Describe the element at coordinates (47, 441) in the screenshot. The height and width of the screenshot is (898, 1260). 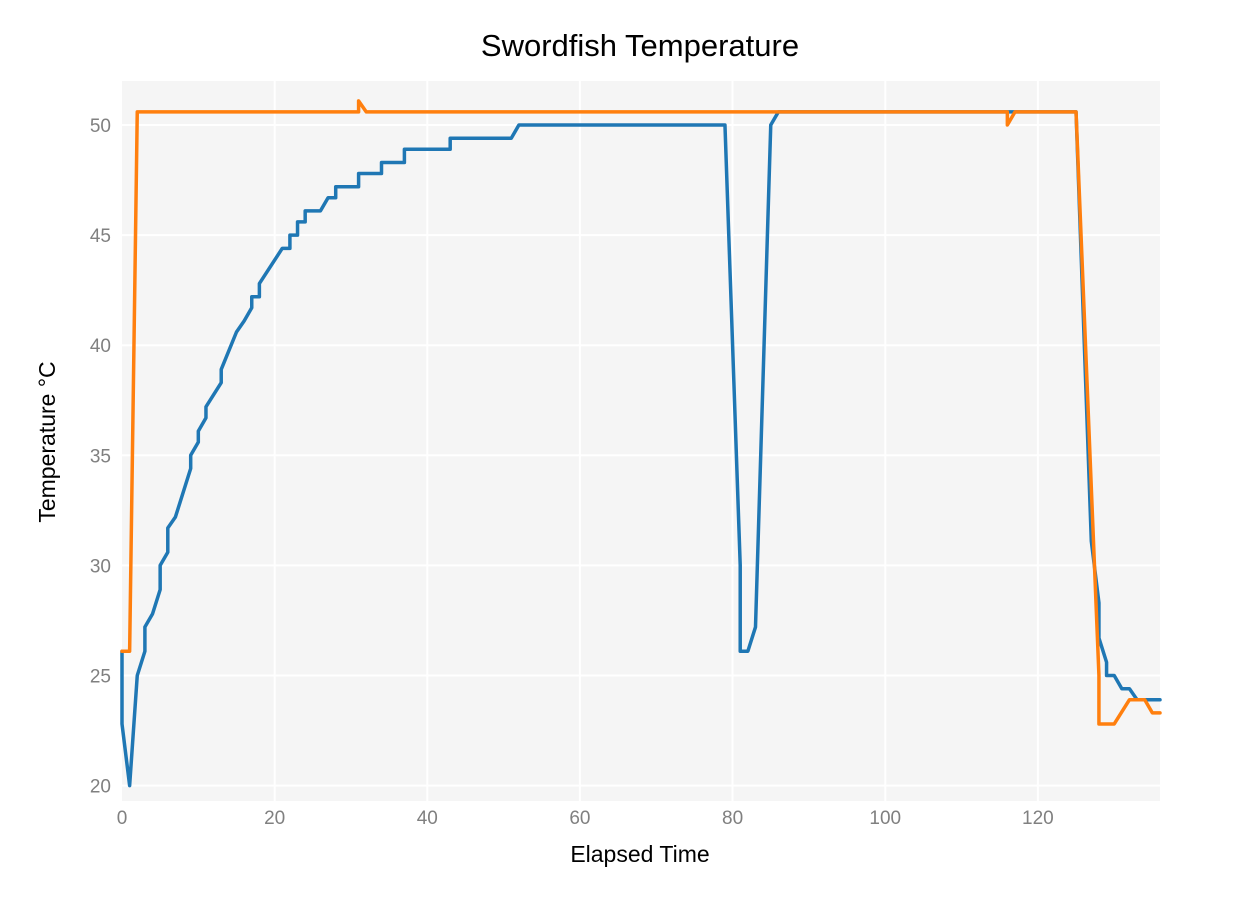
I see `y-axis-title: Temperature °C` at that location.